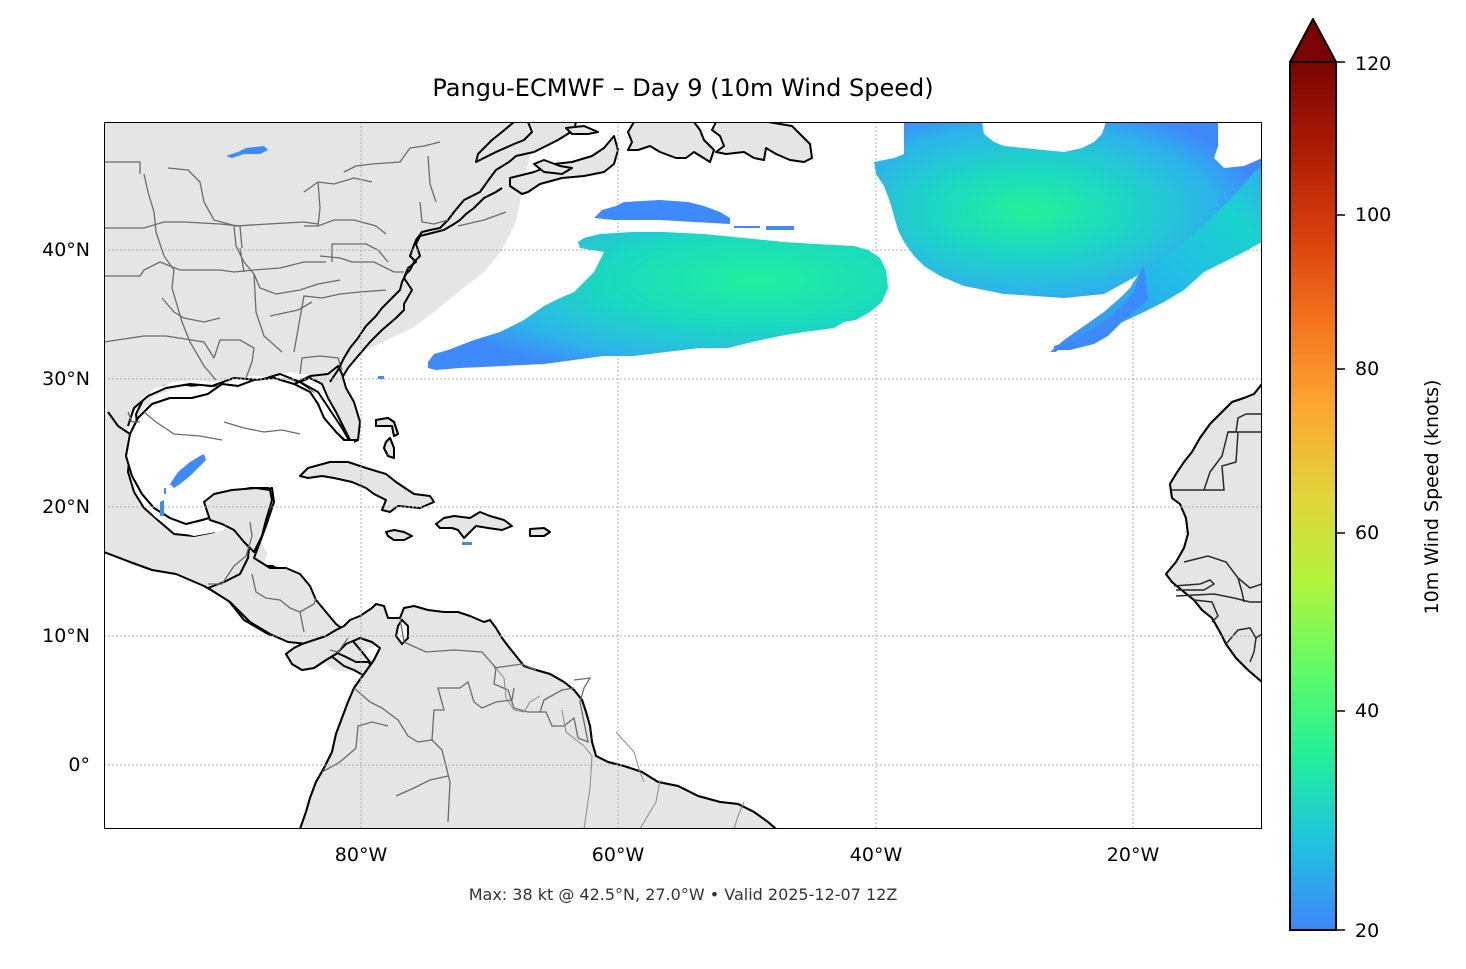 This screenshot has width=1466, height=969. I want to click on colorbar-label: 10m Wind Speed (knots), so click(1432, 497).